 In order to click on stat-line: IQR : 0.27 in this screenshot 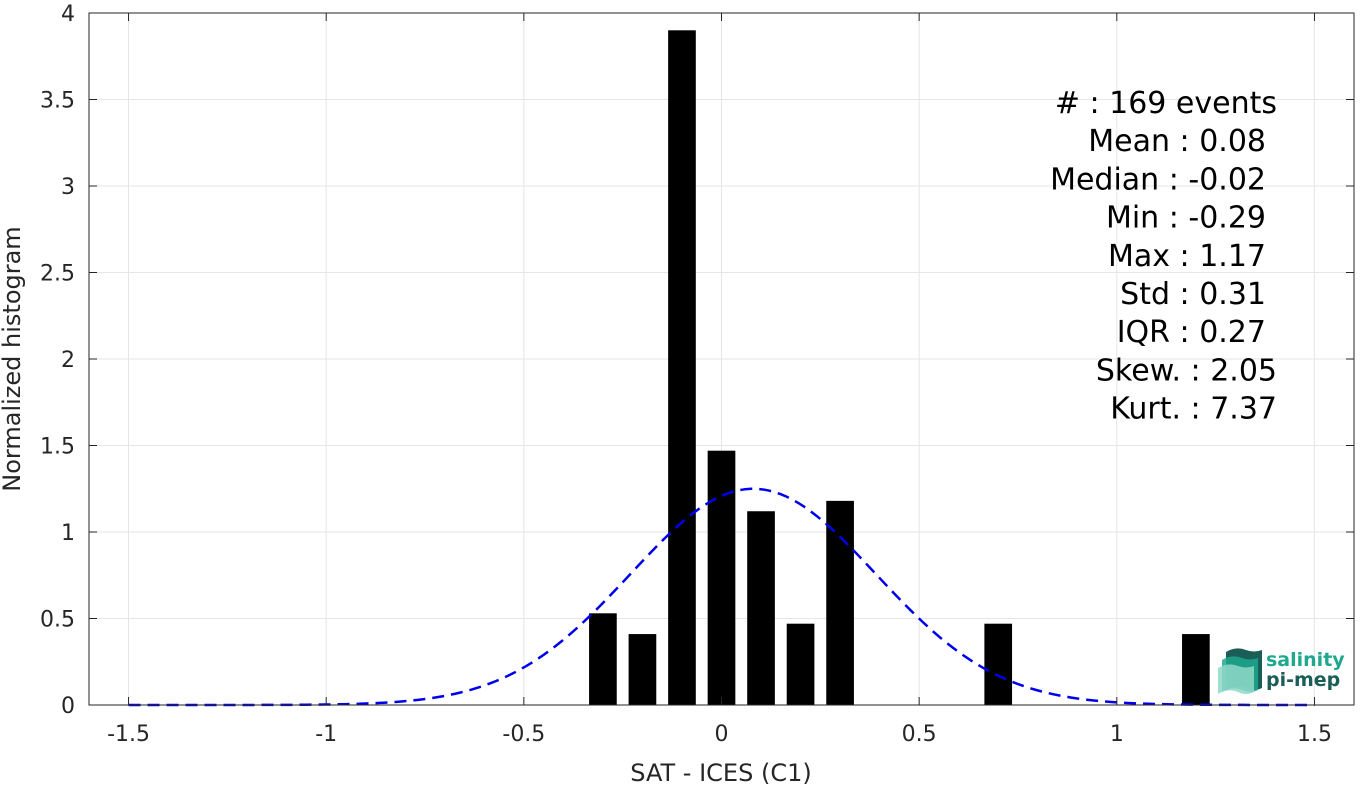, I will do `click(1191, 332)`.